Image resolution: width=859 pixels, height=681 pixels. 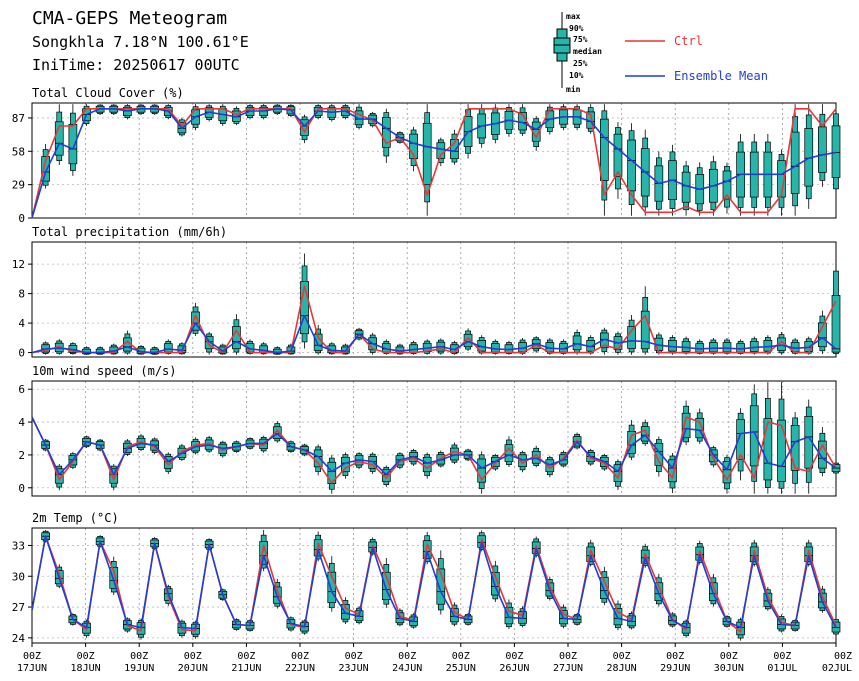 I want to click on series-legend: Ctrl Ensemble Mean, so click(x=696, y=58).